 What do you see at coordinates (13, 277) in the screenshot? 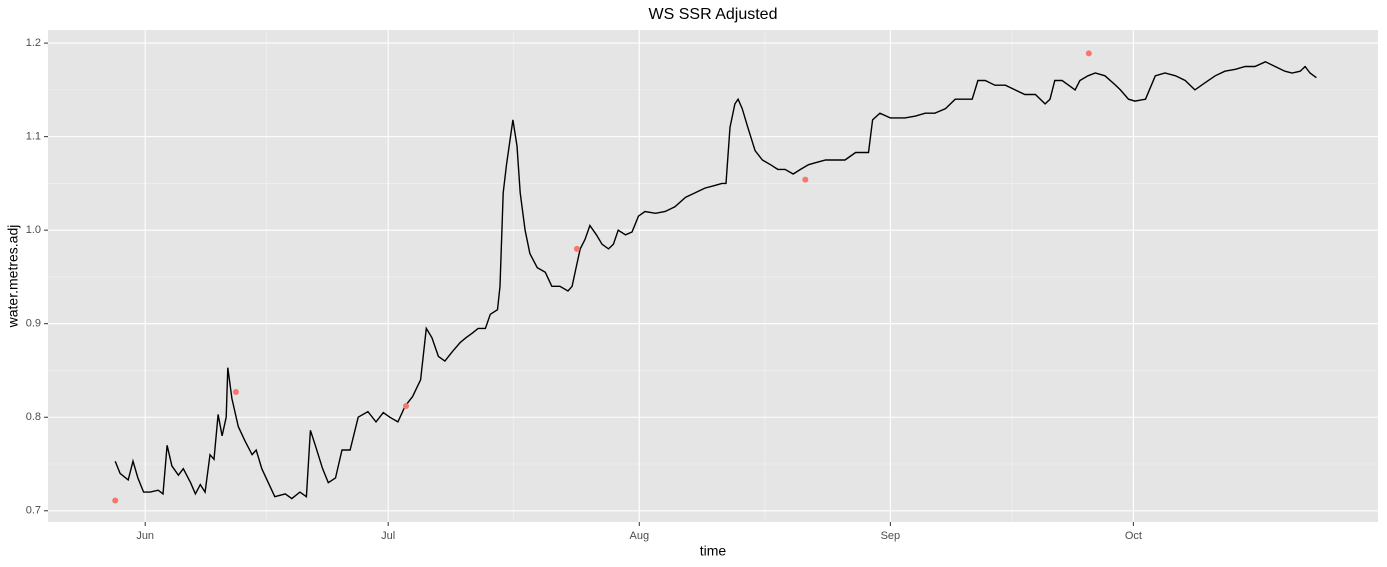
I see `y-axis-title: water.metres.adj` at bounding box center [13, 277].